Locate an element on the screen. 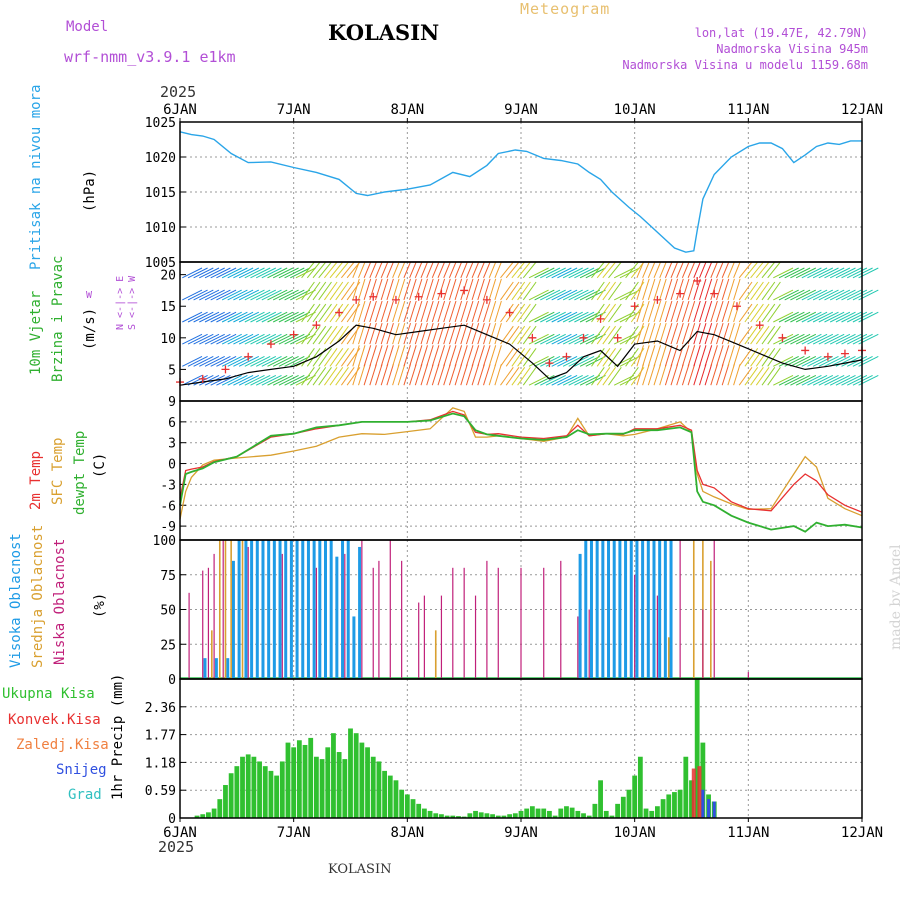 The width and height of the screenshot is (900, 900). gust-marker is located at coordinates (714, 293).